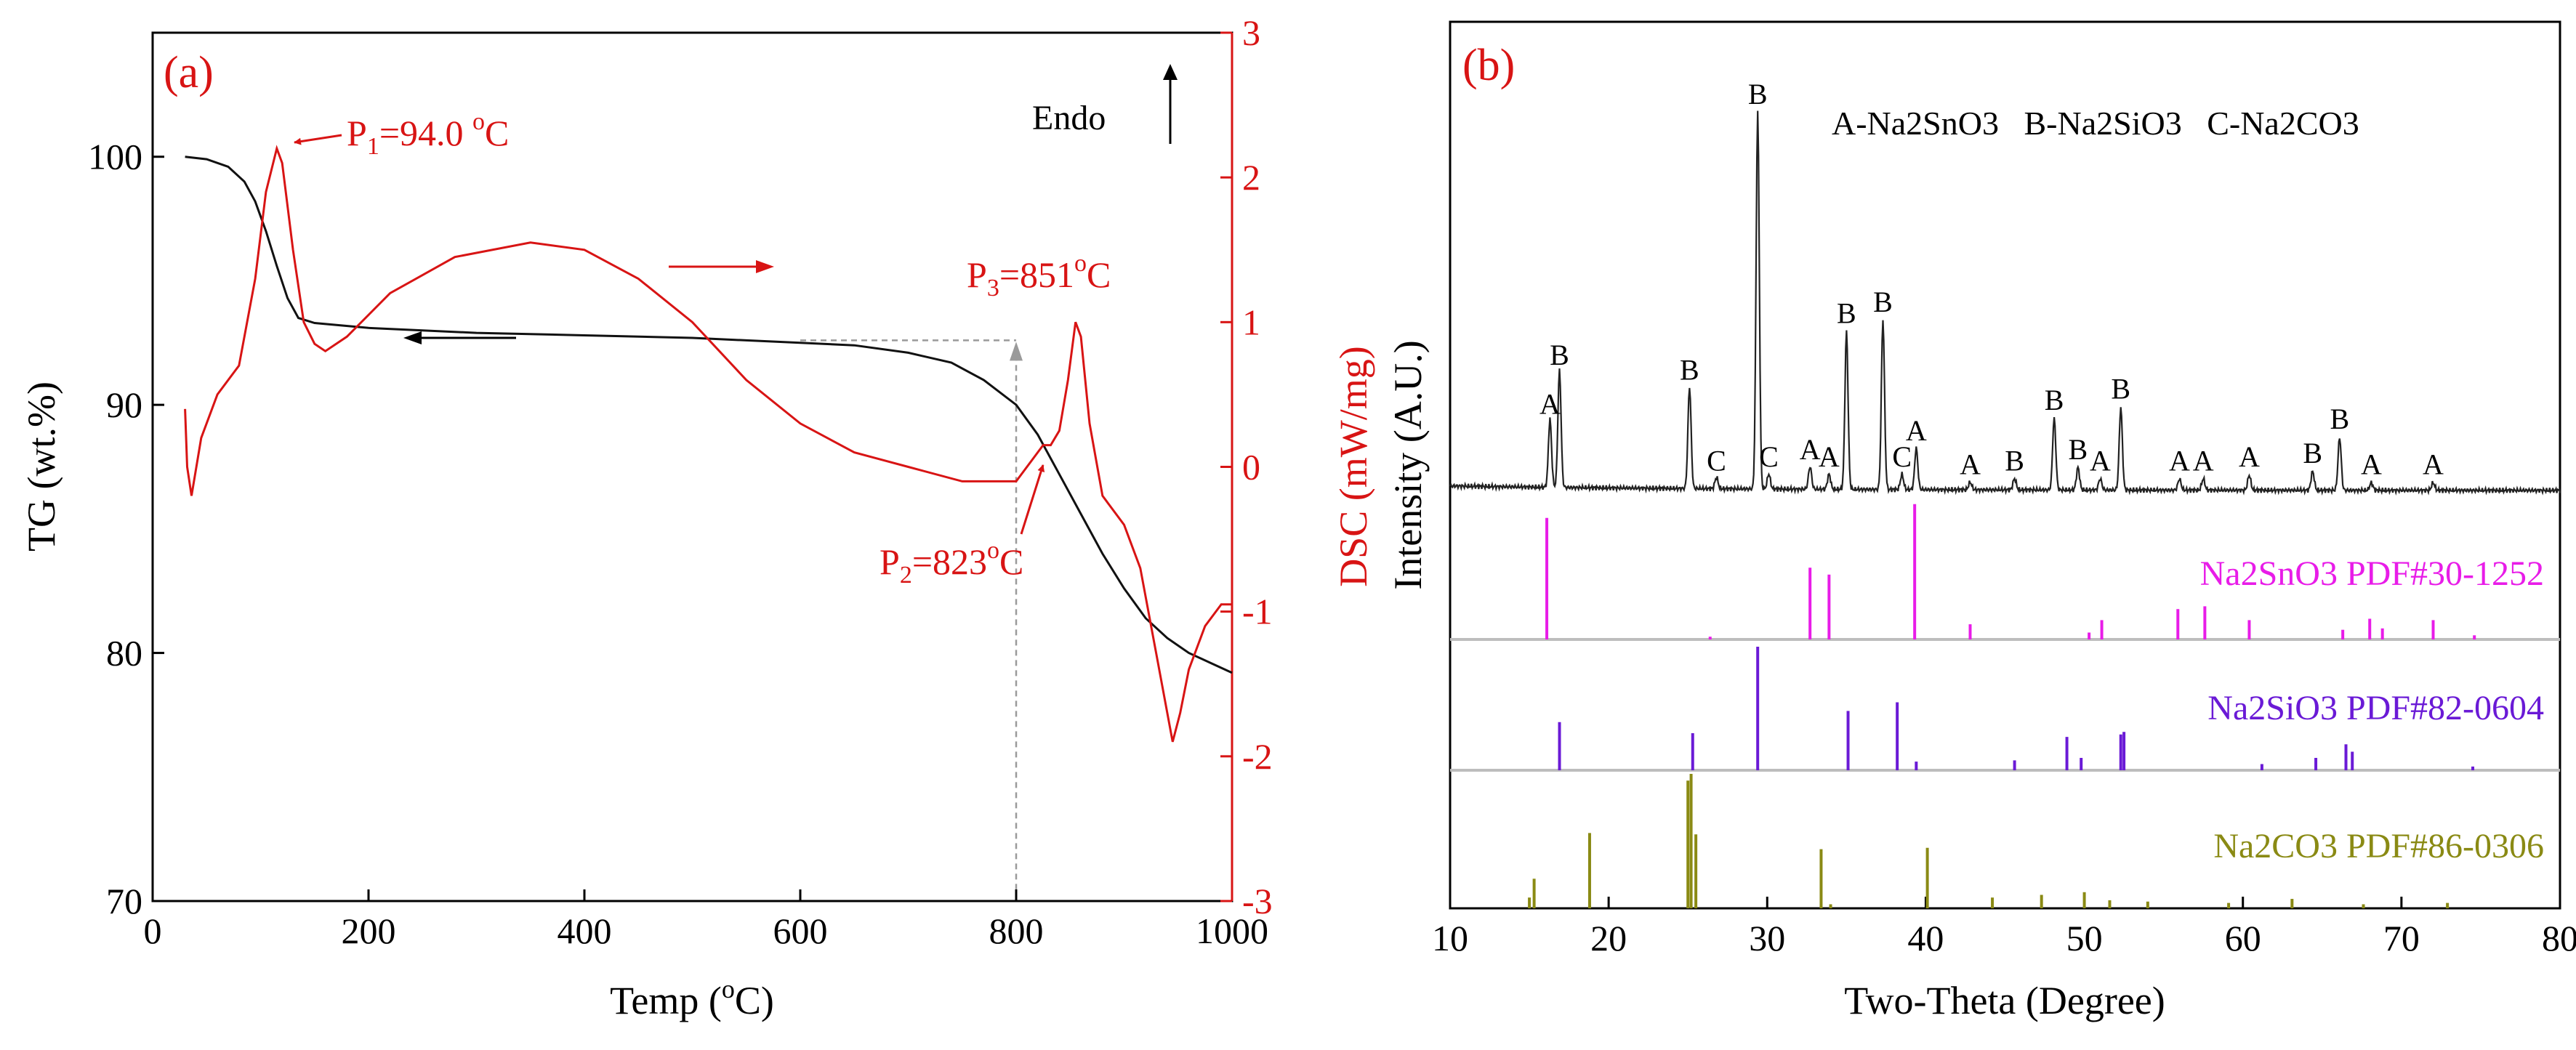 The height and width of the screenshot is (1050, 2576). Describe the element at coordinates (1925, 938) in the screenshot. I see `x-tick-label: 40` at that location.